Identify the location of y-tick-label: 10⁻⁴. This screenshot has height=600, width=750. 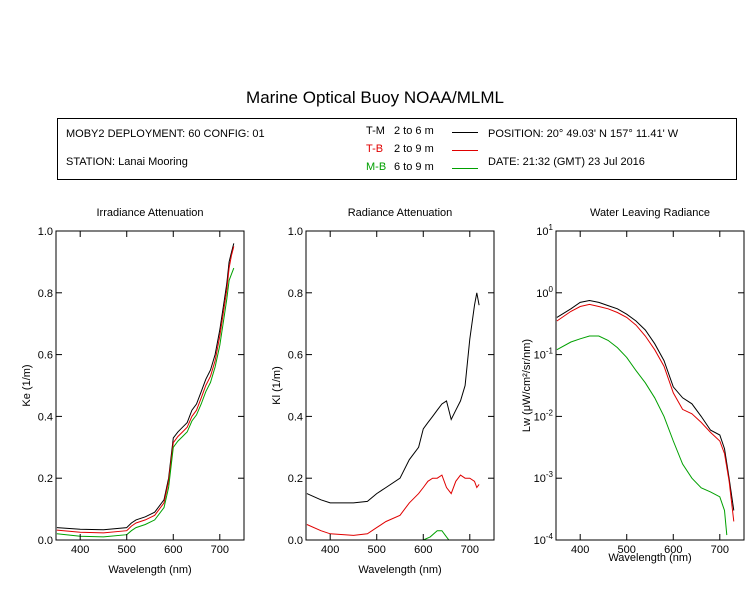
(544, 539).